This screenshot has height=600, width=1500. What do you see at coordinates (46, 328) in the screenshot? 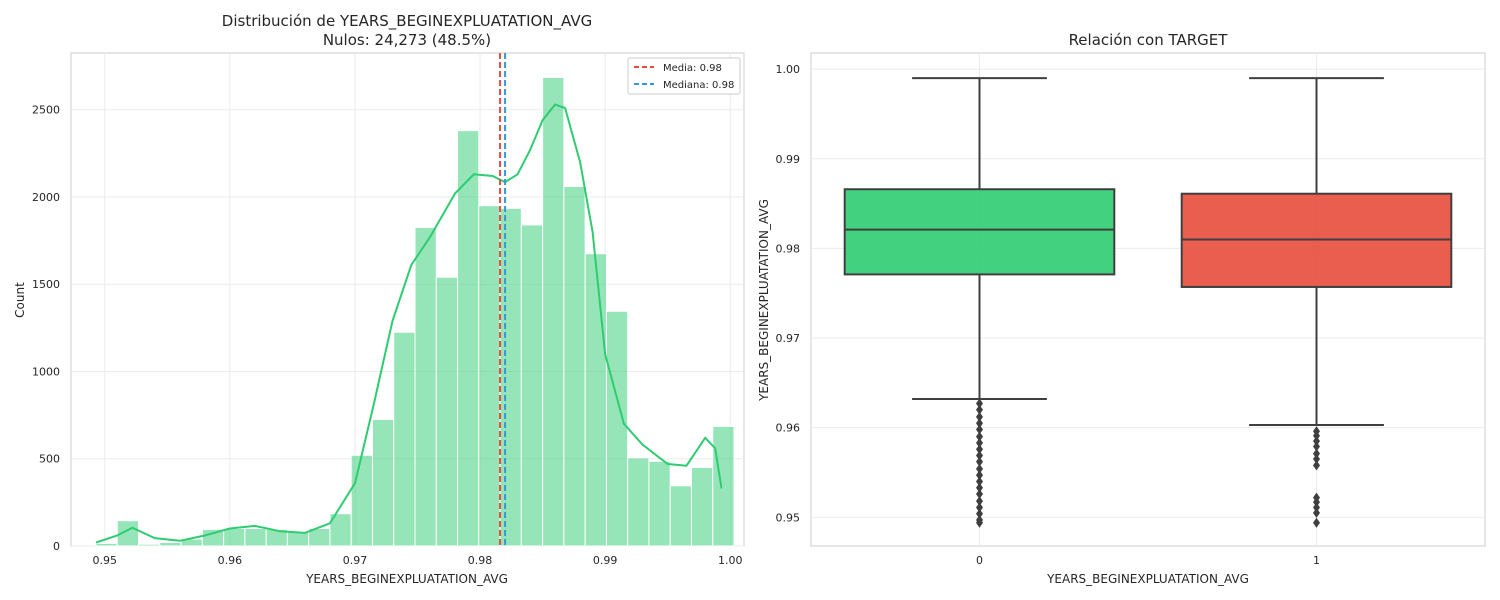
I see `histogram-y-ticks: 0 500 1000 1500 2000 2500` at bounding box center [46, 328].